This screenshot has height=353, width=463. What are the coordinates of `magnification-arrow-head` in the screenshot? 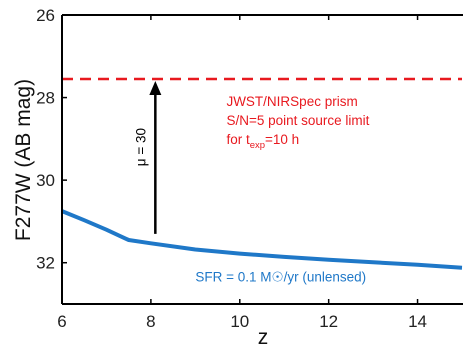 It's located at (155, 87).